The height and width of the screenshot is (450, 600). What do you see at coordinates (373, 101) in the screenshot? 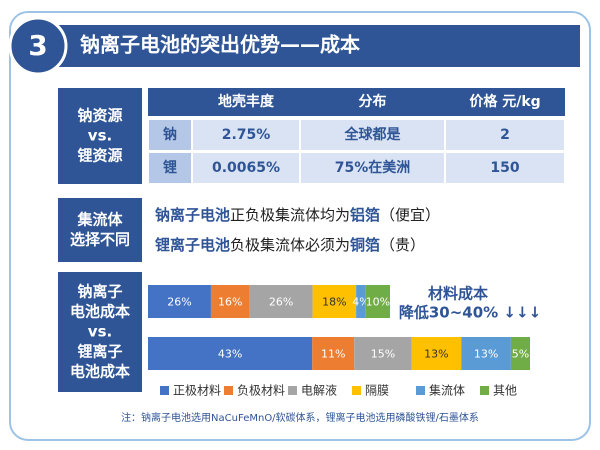
I see `column-header: 分布` at bounding box center [373, 101].